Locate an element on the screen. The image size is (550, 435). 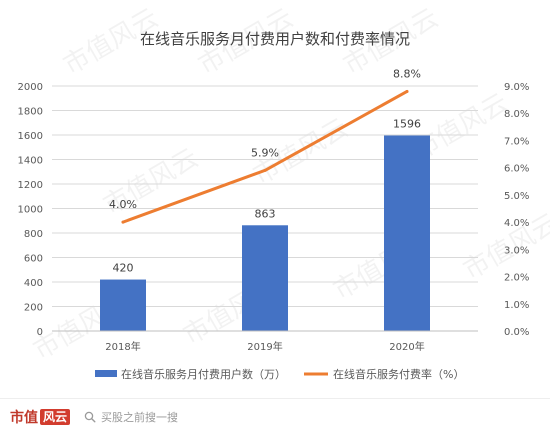
y-left-tick-label: 2000 is located at coordinates (30, 87).